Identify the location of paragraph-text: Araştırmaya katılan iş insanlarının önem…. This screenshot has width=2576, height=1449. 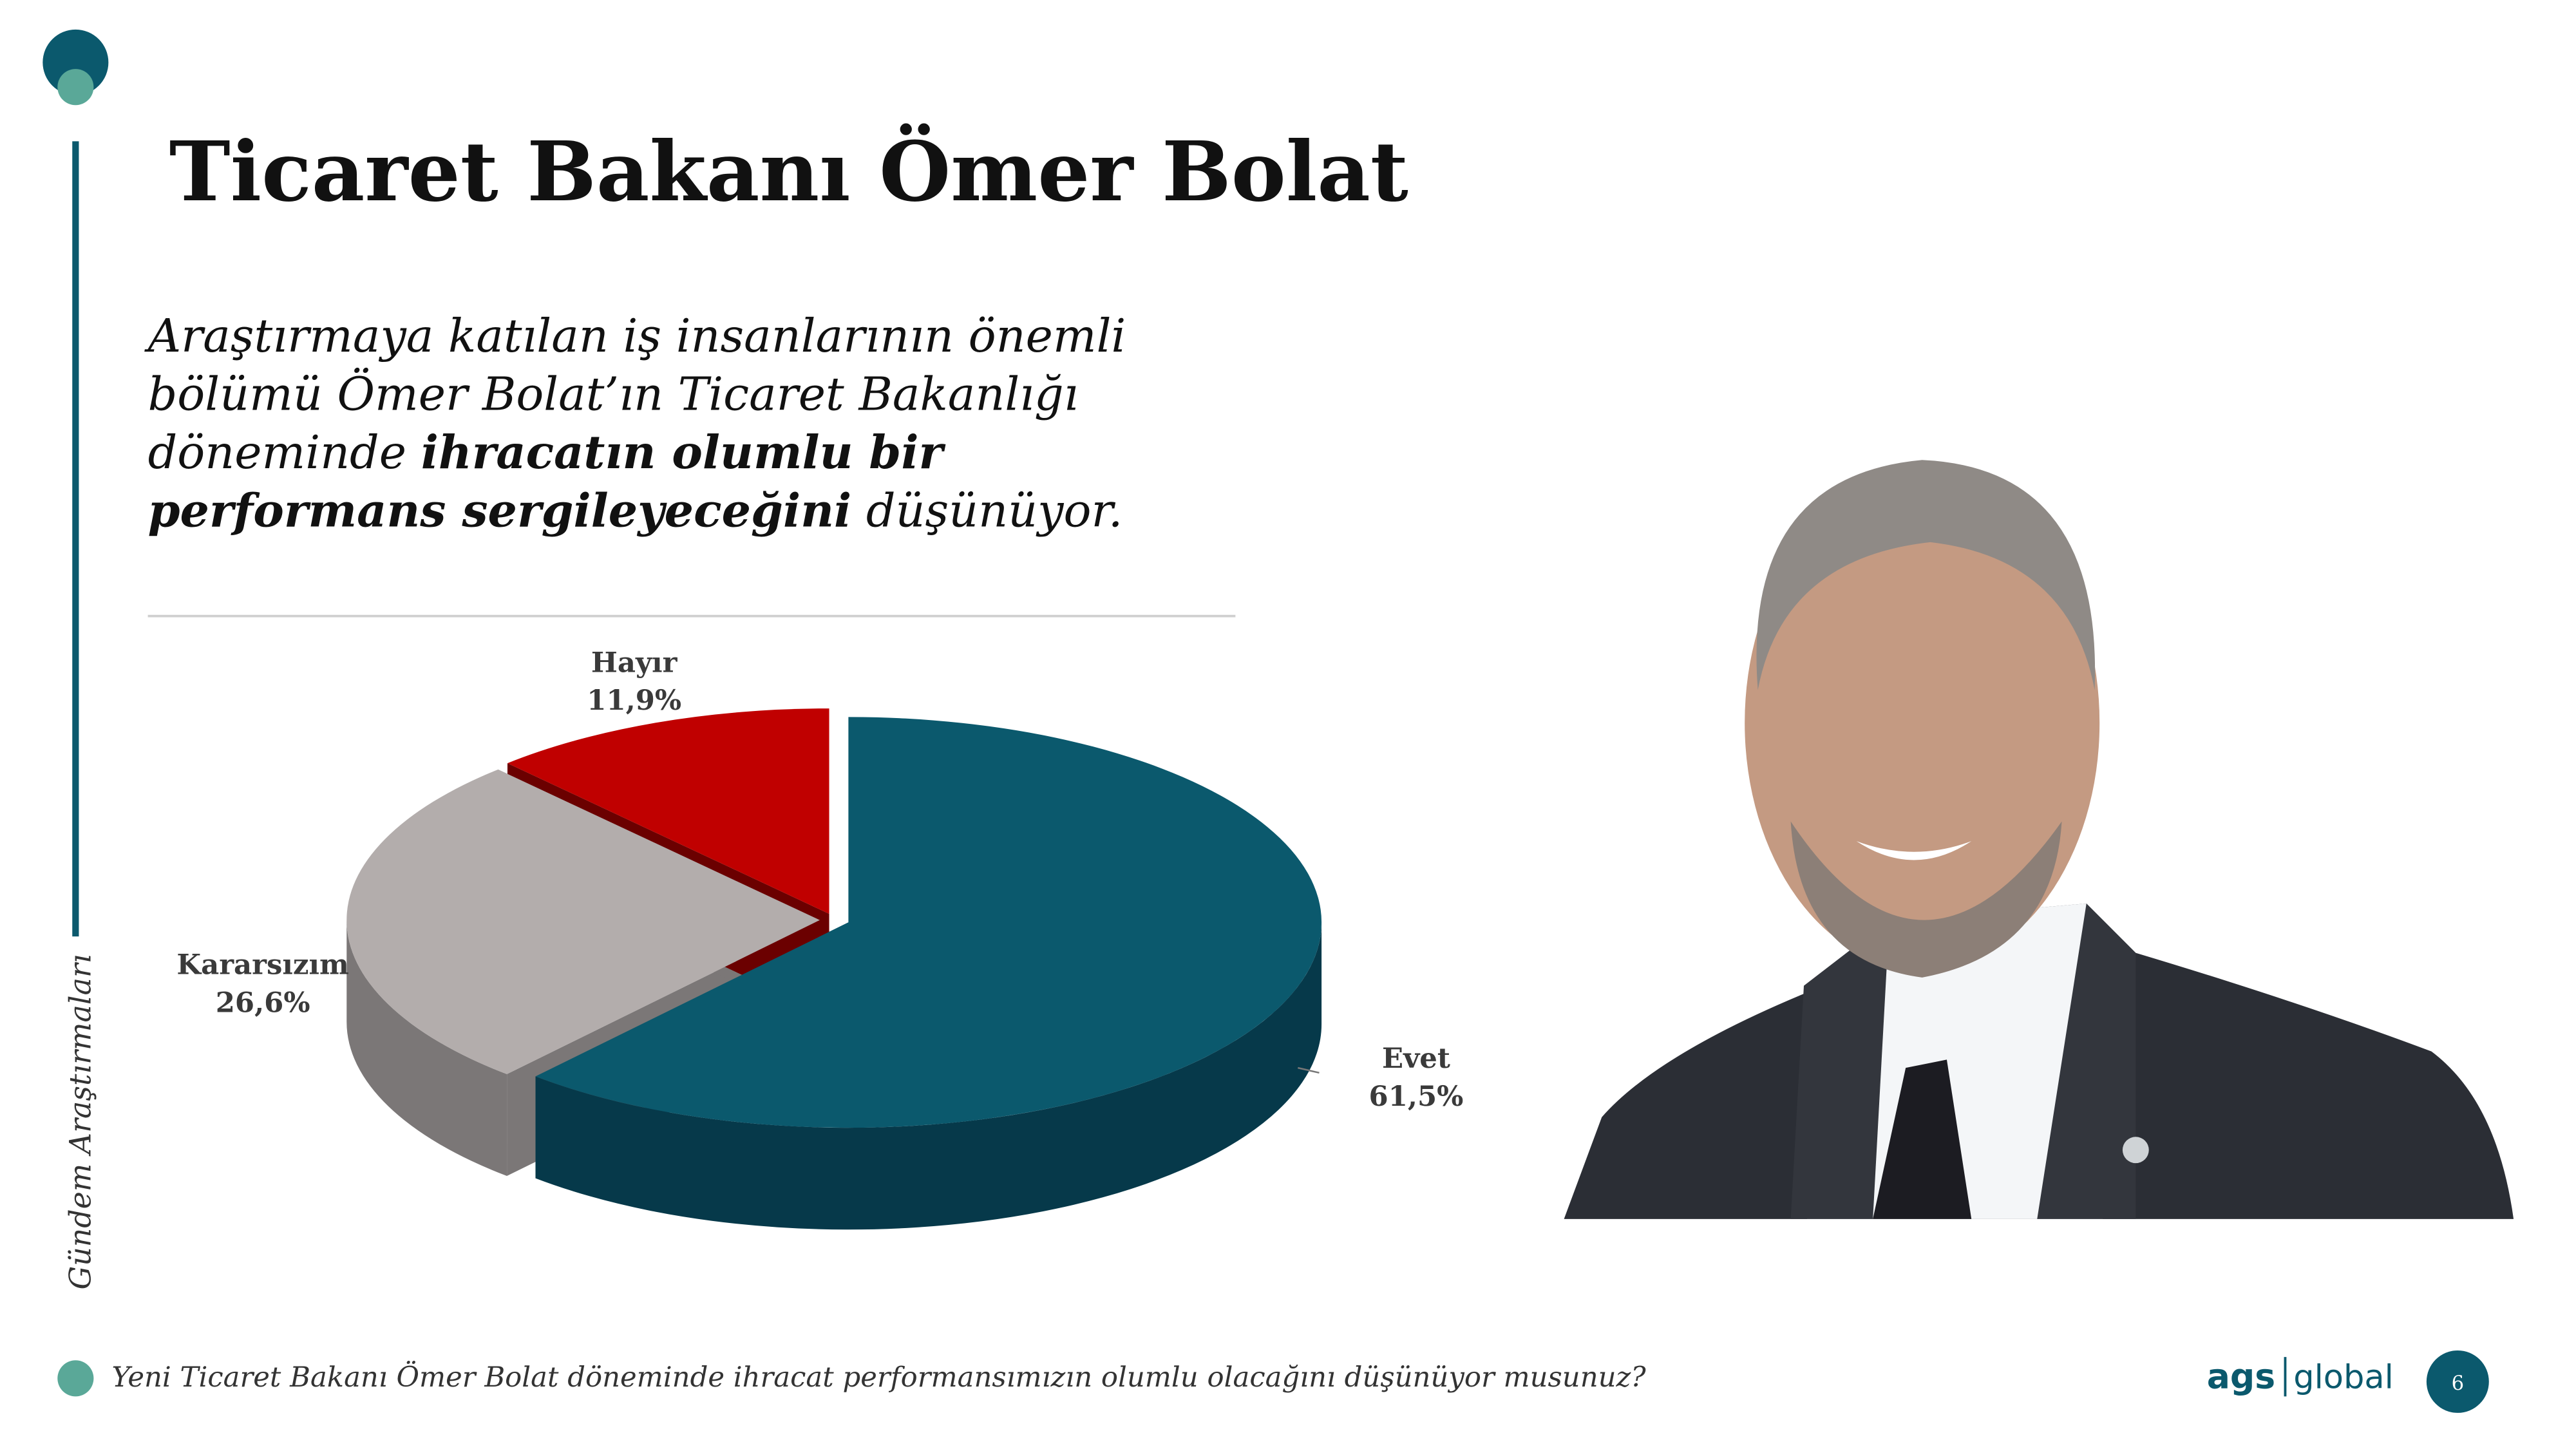
(635, 336).